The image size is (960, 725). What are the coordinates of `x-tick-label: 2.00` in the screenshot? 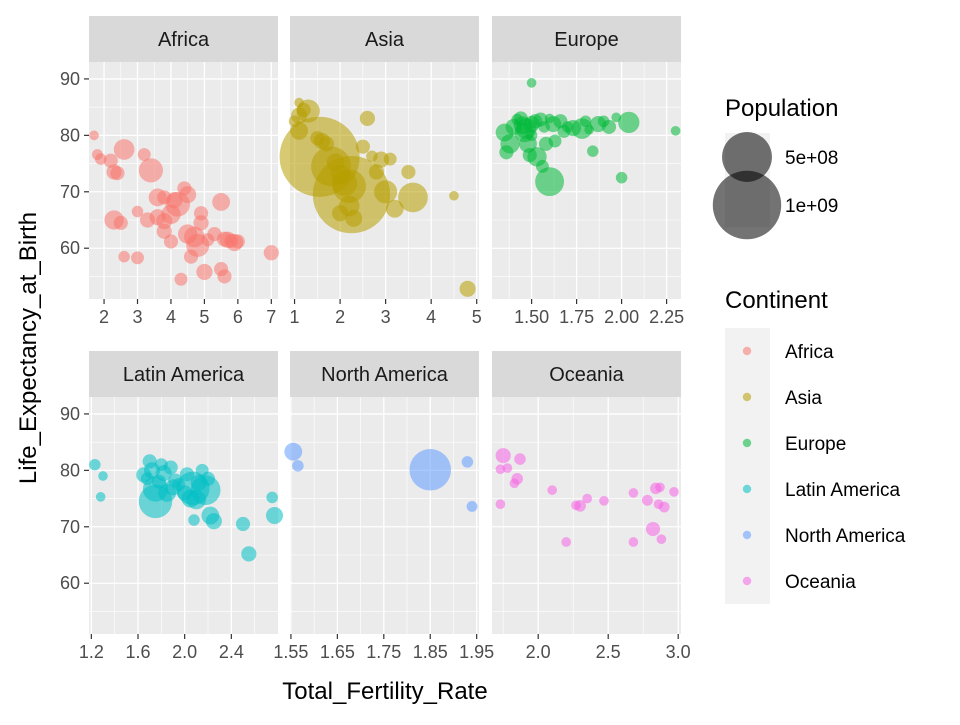 It's located at (621, 317).